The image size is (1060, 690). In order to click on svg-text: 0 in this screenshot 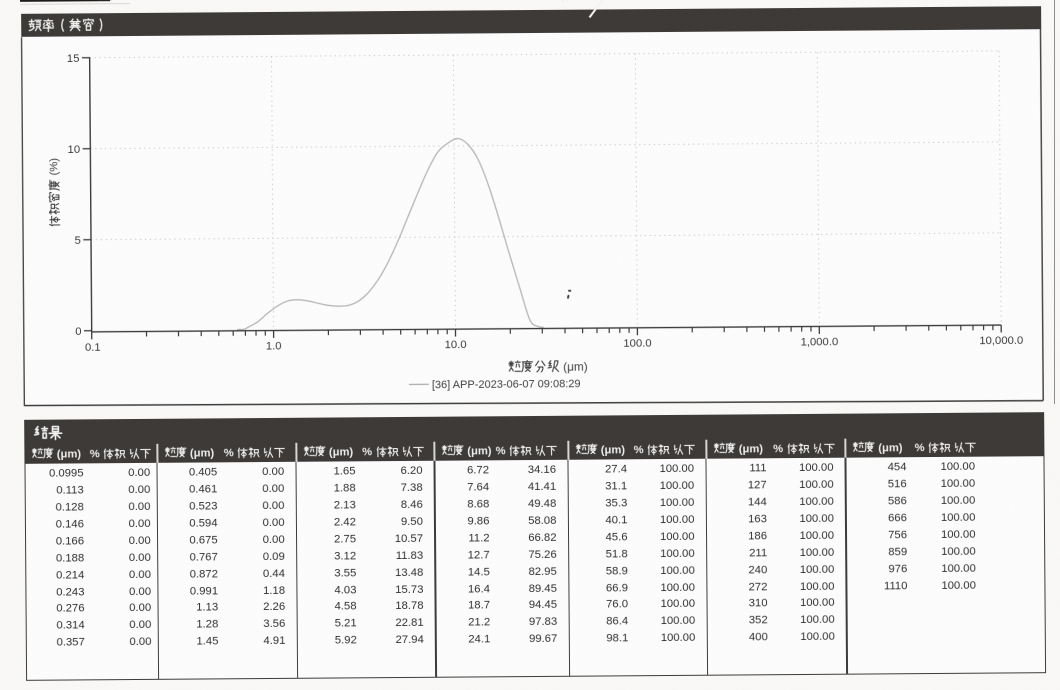, I will do `click(78, 332)`.